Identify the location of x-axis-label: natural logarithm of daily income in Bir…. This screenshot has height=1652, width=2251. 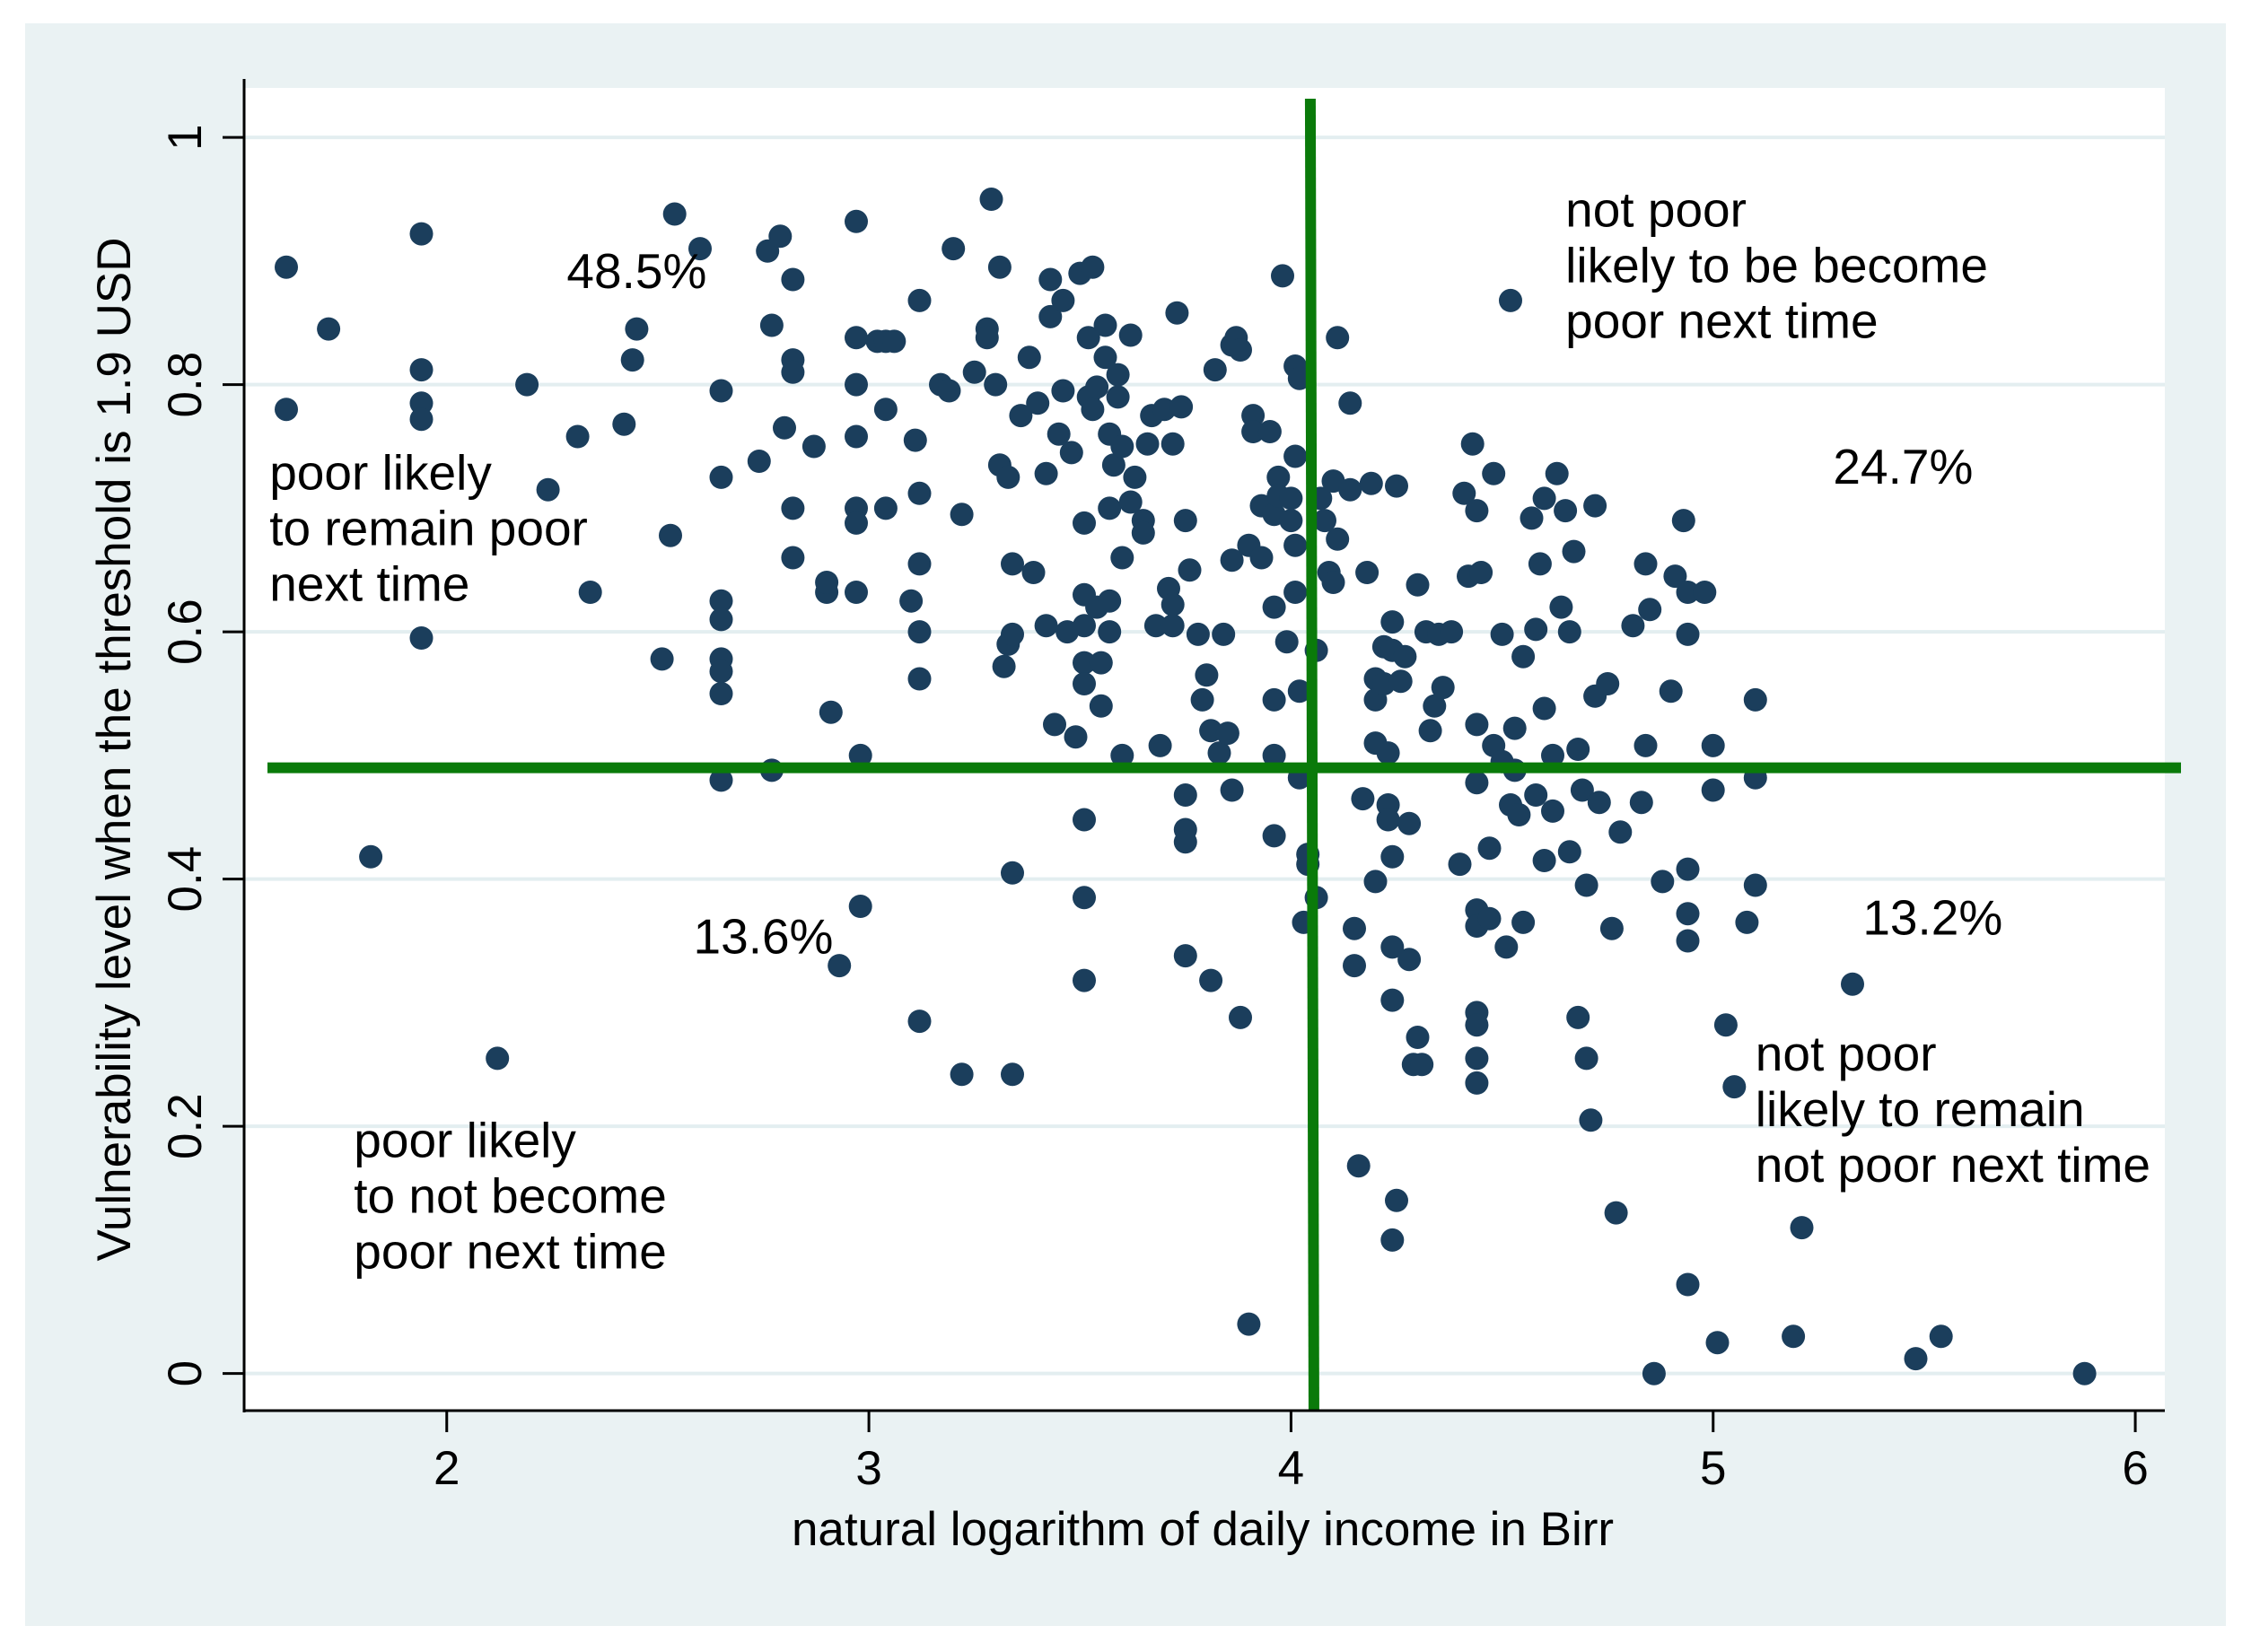
(1203, 1529).